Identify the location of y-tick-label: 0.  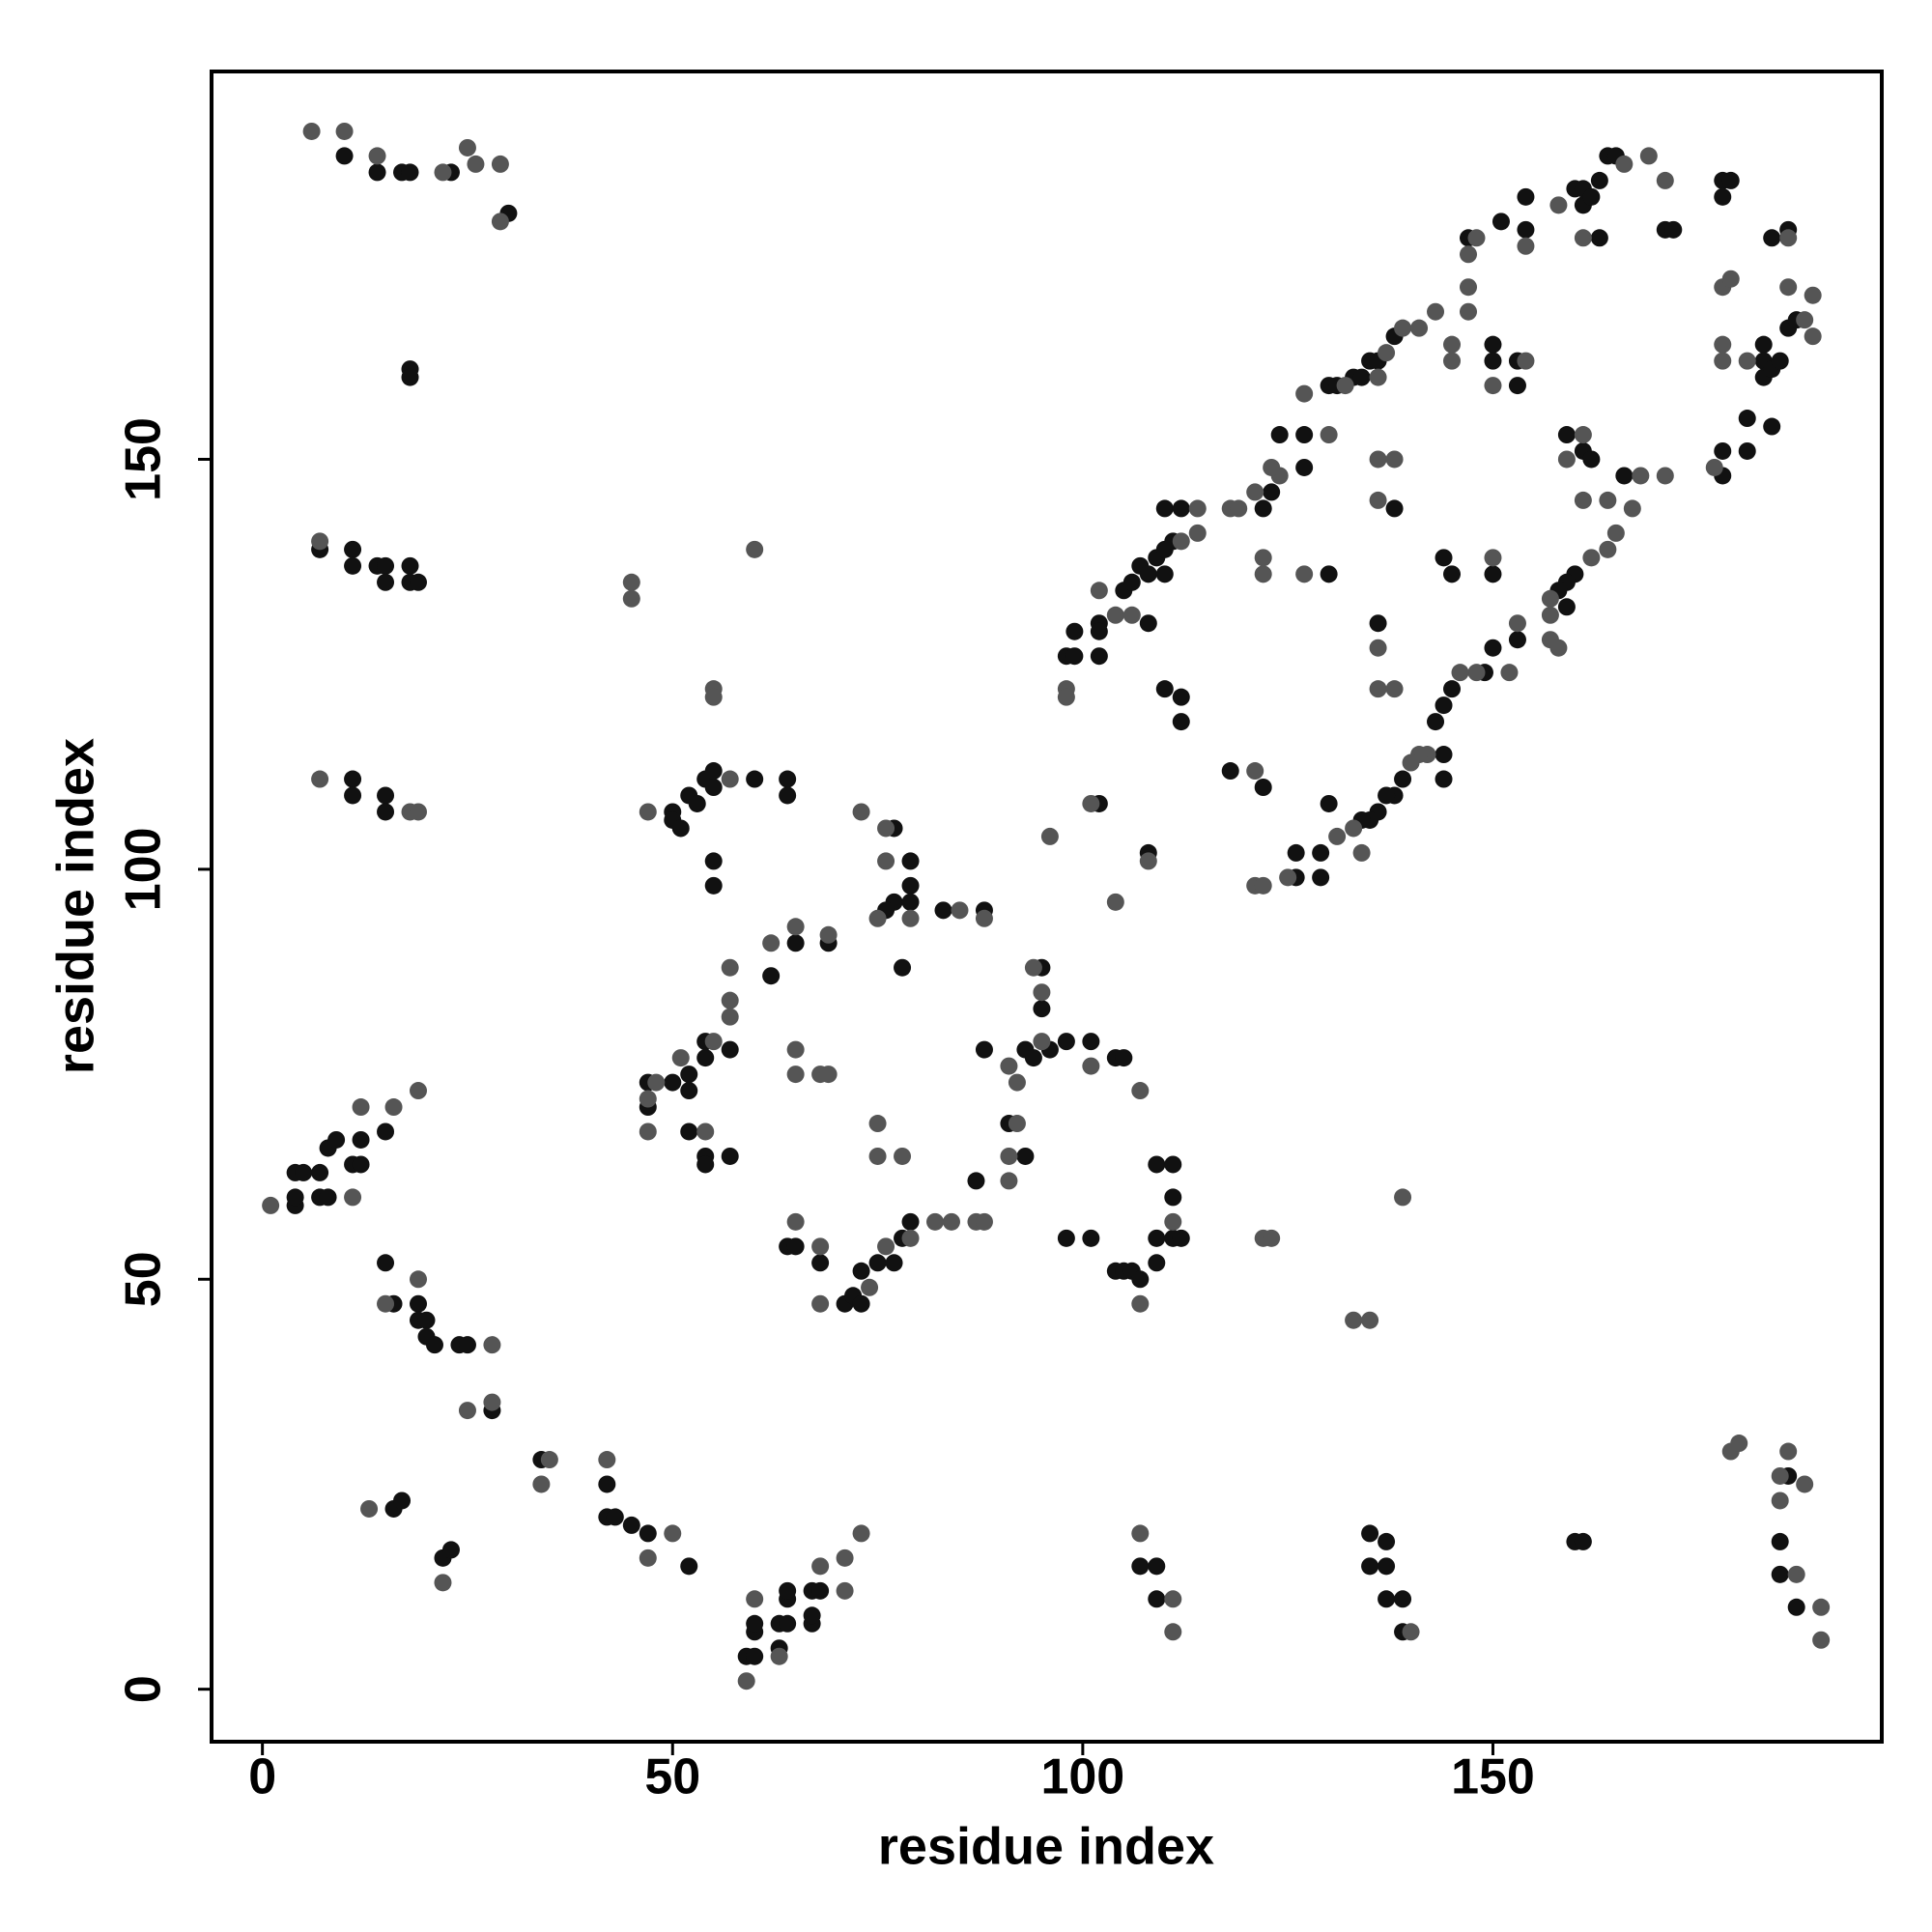
(144, 1689).